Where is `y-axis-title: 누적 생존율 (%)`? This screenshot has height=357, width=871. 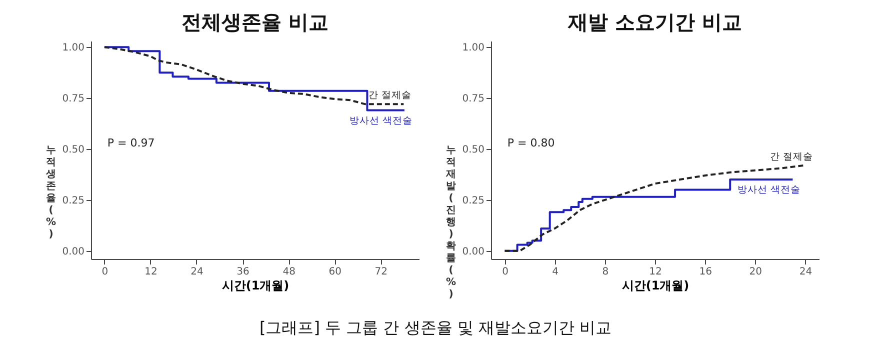
y-axis-title: 누적 생존율 (%) is located at coordinates (50, 192).